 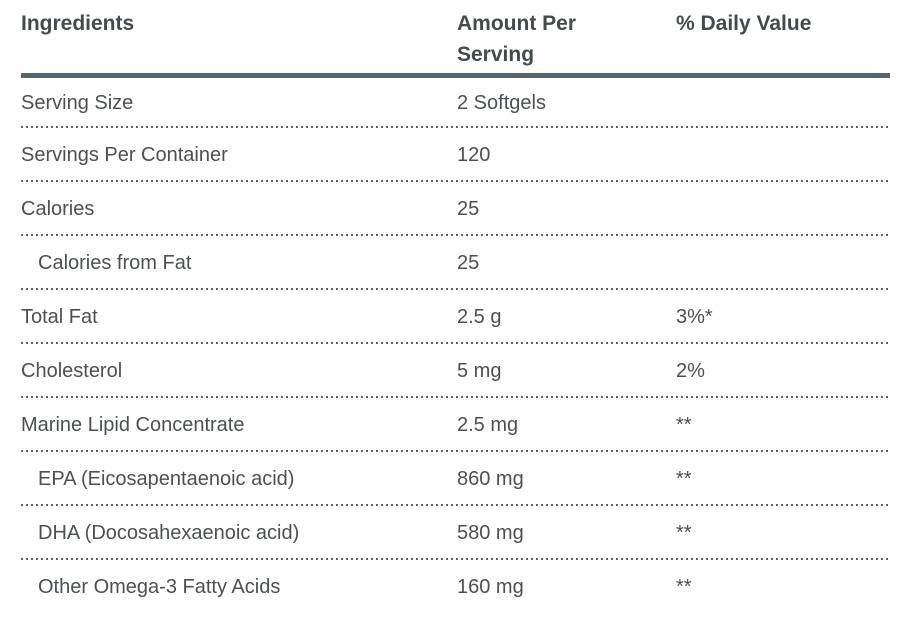 I want to click on amount-value: 120, so click(x=474, y=154).